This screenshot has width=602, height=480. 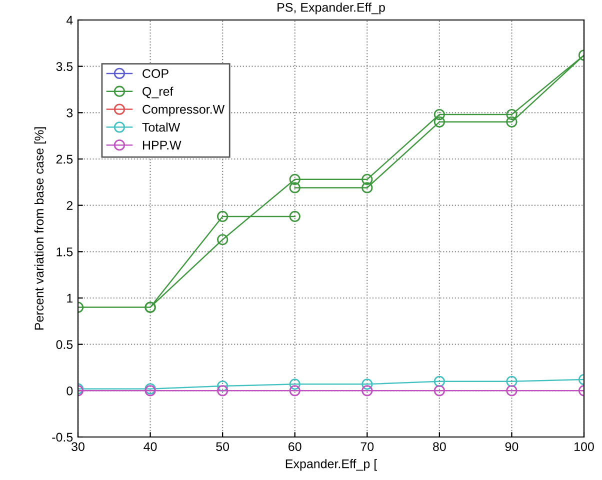 I want to click on y-tick-label: 3.5, so click(x=64, y=66).